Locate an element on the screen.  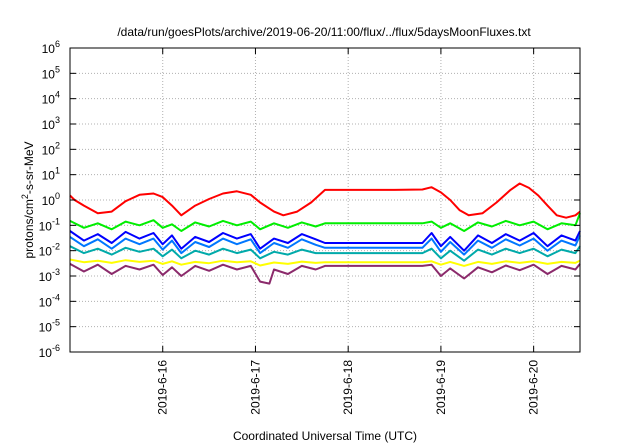
y-tick-label: 10⁻⁴ is located at coordinates (49, 300).